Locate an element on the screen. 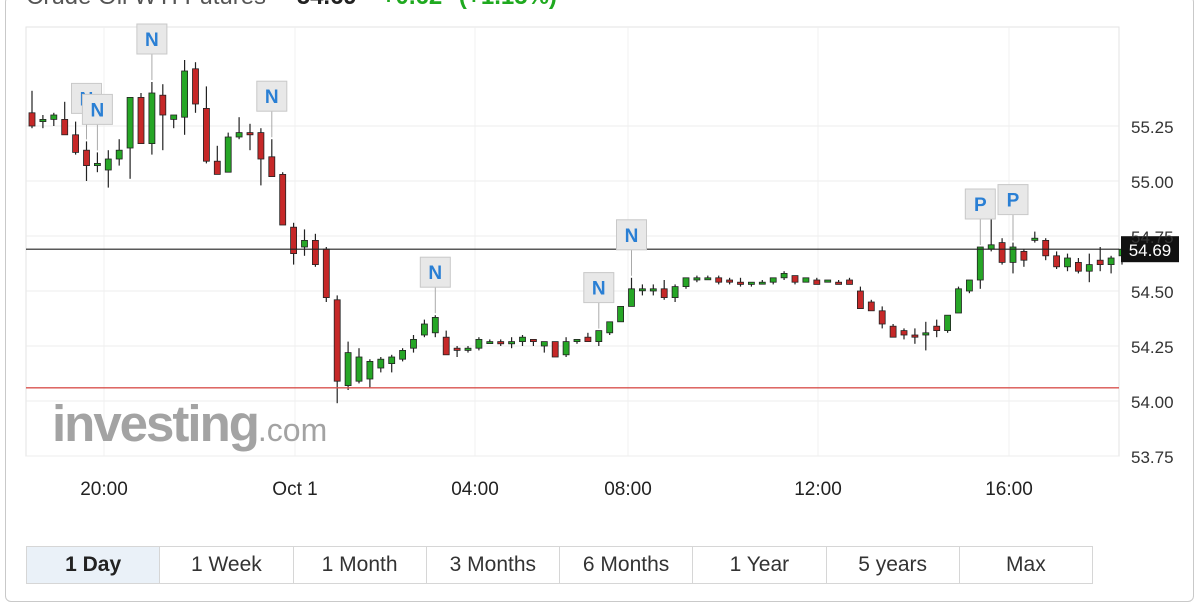 Image resolution: width=1200 pixels, height=605 pixels. tab-6-months: 6 Months is located at coordinates (627, 565).